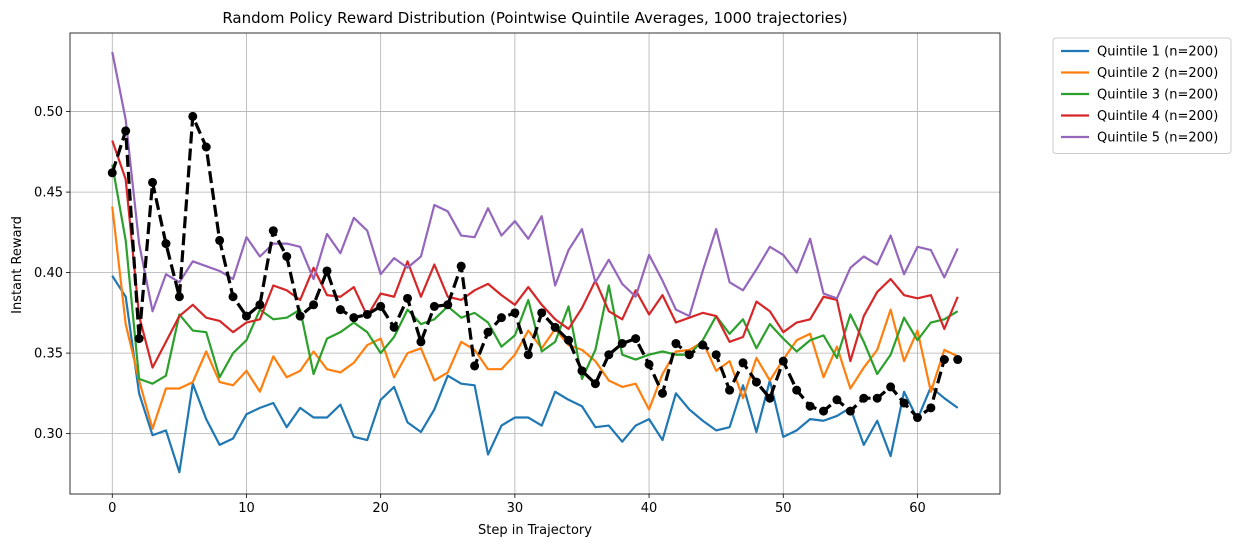 The image size is (1242, 547). I want to click on legend-label: Quintile 4 (n=200), so click(1157, 116).